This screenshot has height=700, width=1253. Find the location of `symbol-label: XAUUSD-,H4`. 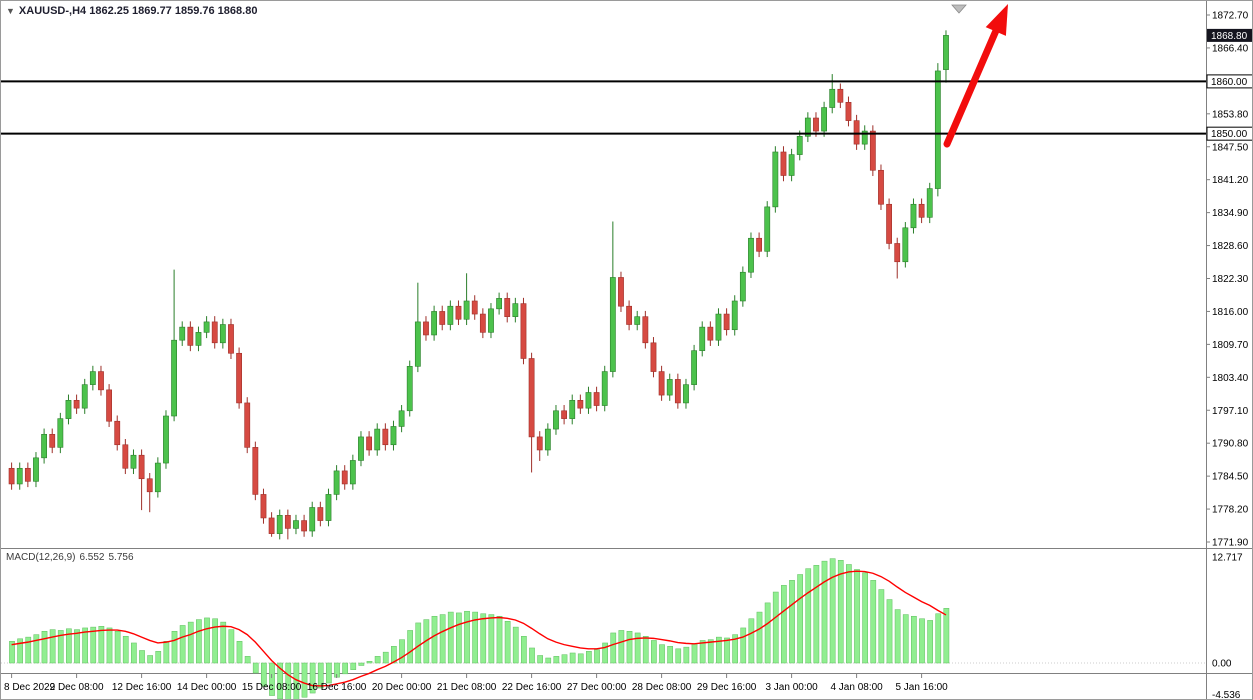

symbol-label: XAUUSD-,H4 is located at coordinates (52, 11).